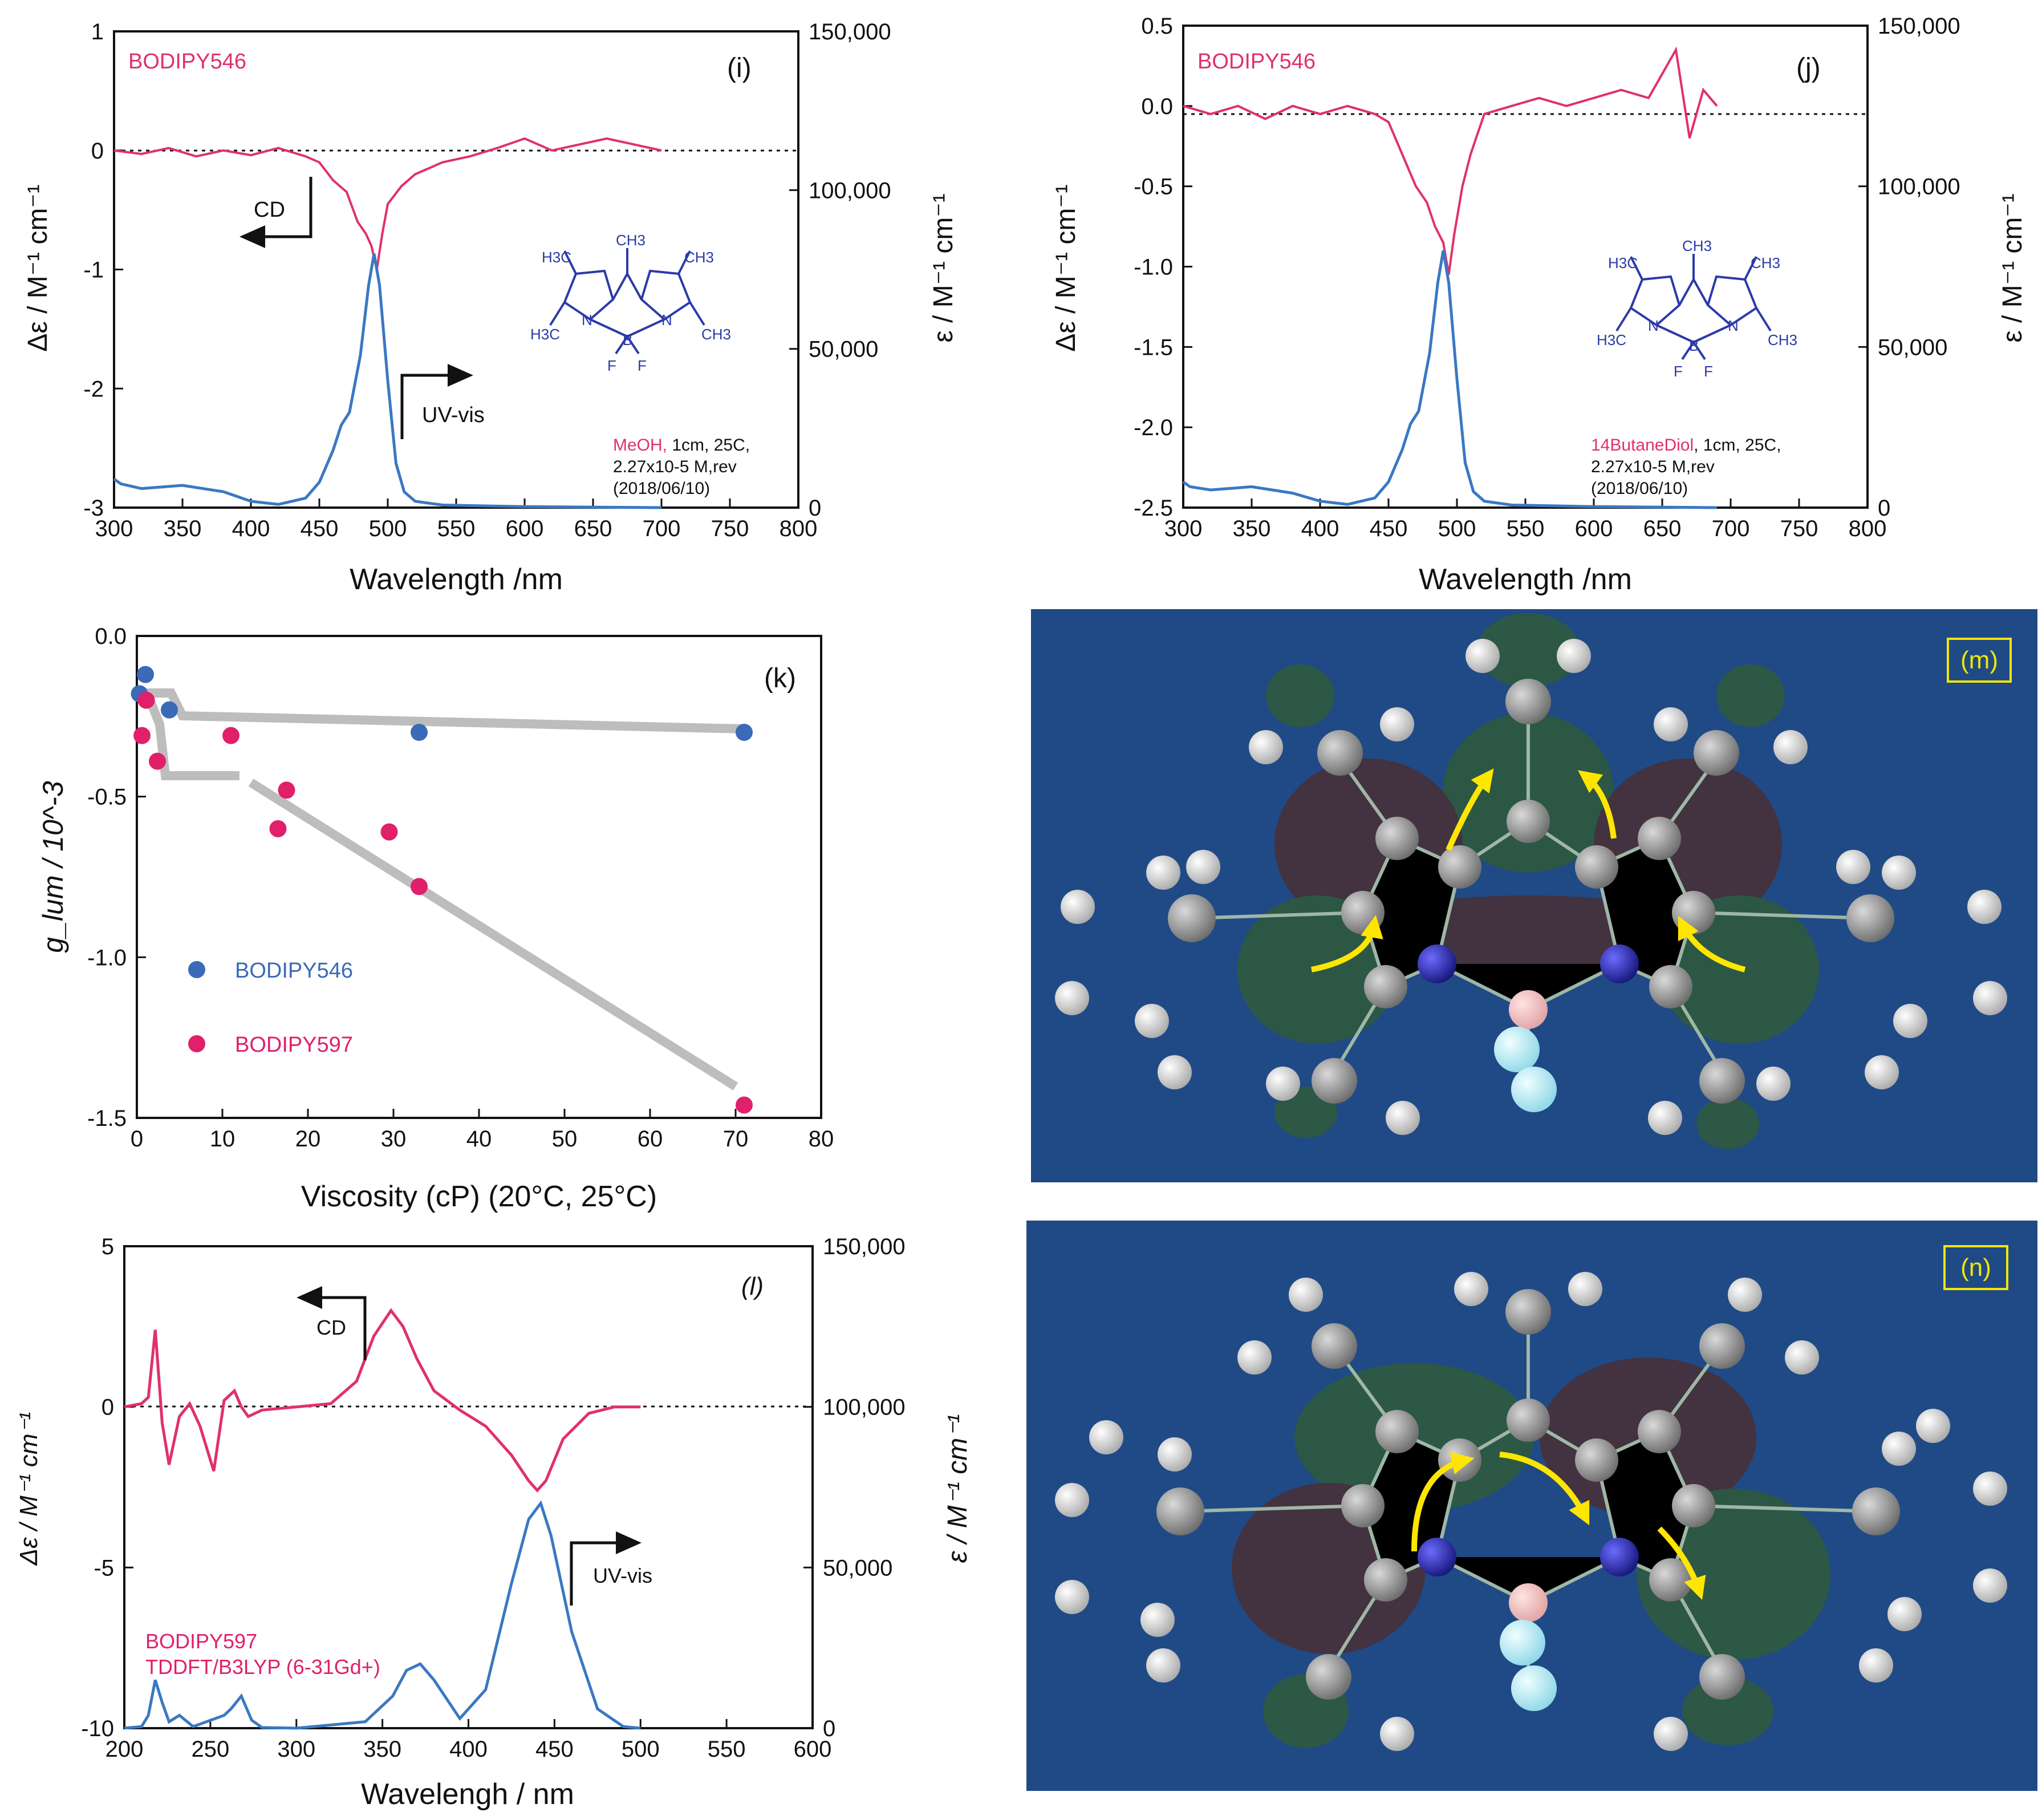  Describe the element at coordinates (308, 1139) in the screenshot. I see `xtick-label: 20` at that location.